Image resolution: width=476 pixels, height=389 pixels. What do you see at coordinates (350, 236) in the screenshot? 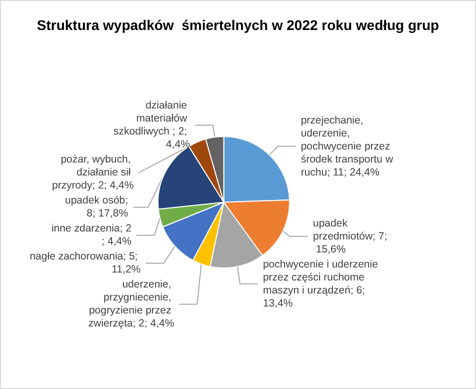
I see `slice-label: upadek przedmiotów; 7; 15,6%` at bounding box center [350, 236].